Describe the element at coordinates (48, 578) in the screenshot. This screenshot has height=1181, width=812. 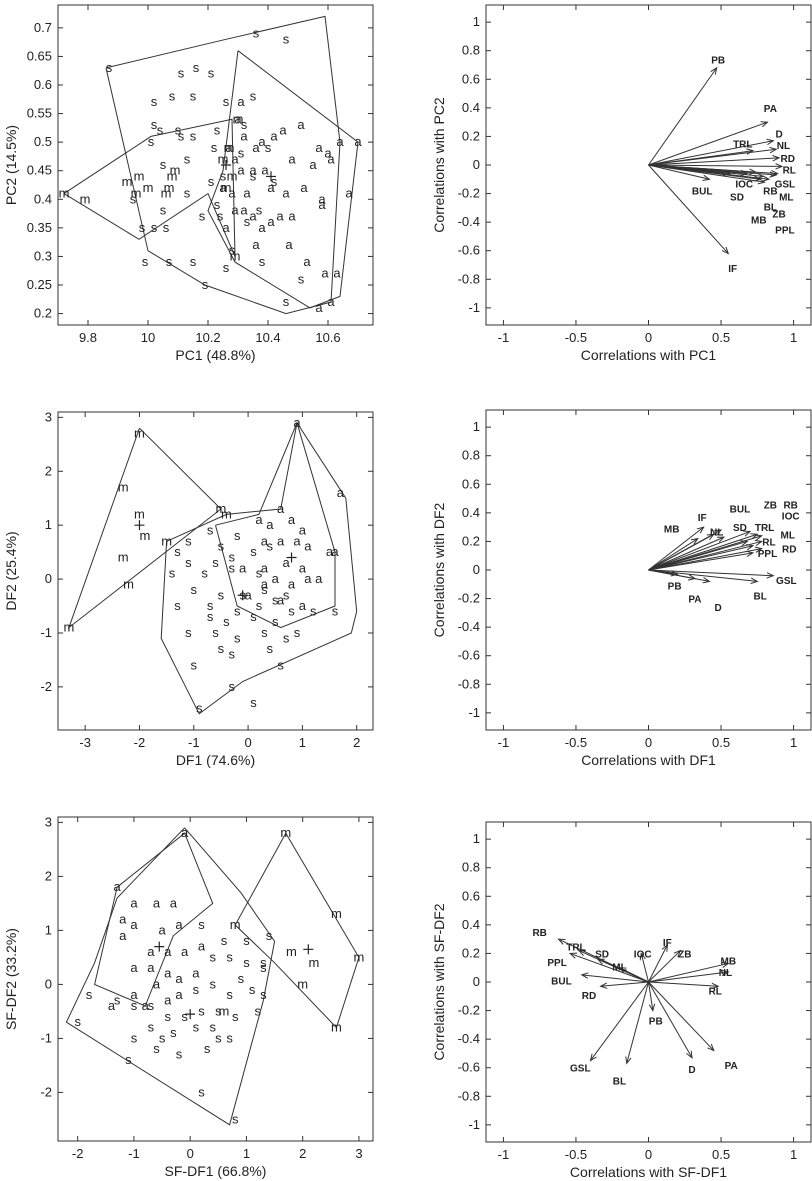
I see `y-tick-label: 0` at that location.